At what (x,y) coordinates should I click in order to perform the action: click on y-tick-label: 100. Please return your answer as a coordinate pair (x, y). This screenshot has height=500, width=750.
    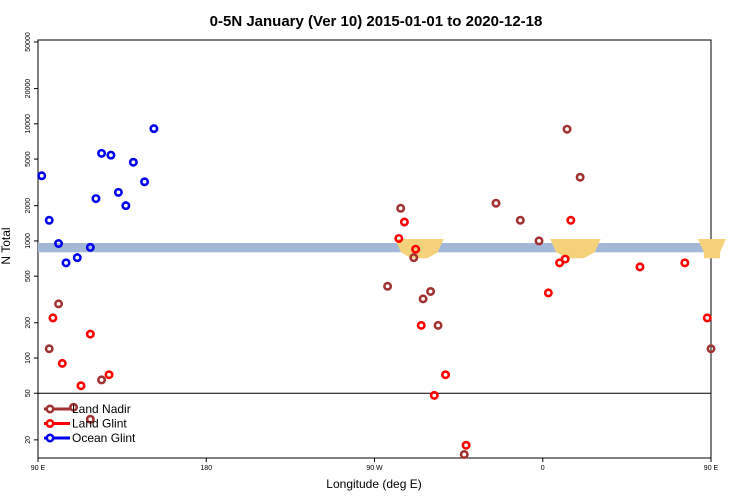
    Looking at the image, I should click on (28, 358).